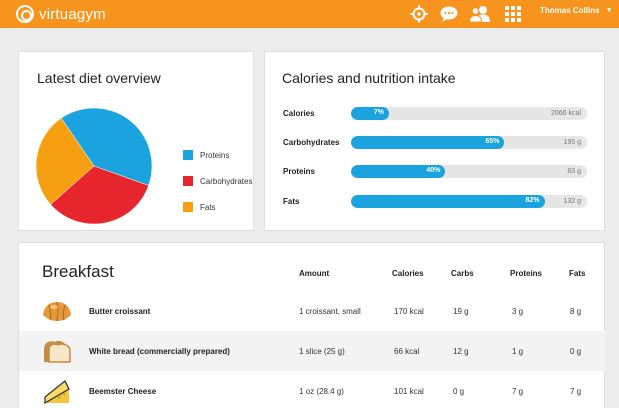 This screenshot has height=408, width=619. What do you see at coordinates (462, 273) in the screenshot?
I see `column-header-carbs: Carbs` at bounding box center [462, 273].